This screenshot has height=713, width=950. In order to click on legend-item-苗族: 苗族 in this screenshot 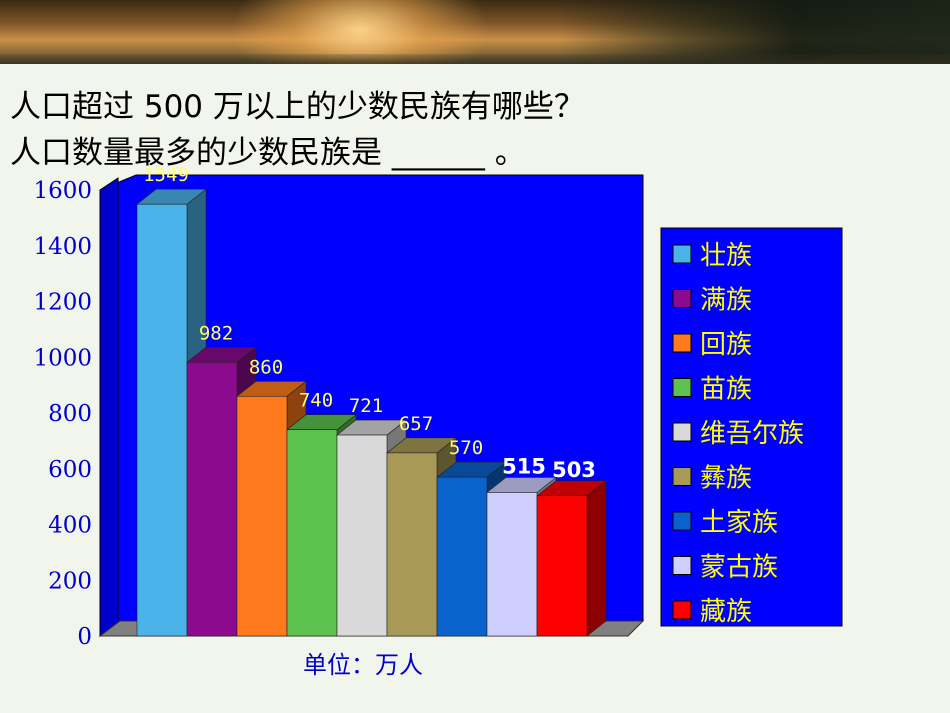, I will do `click(712, 390)`.